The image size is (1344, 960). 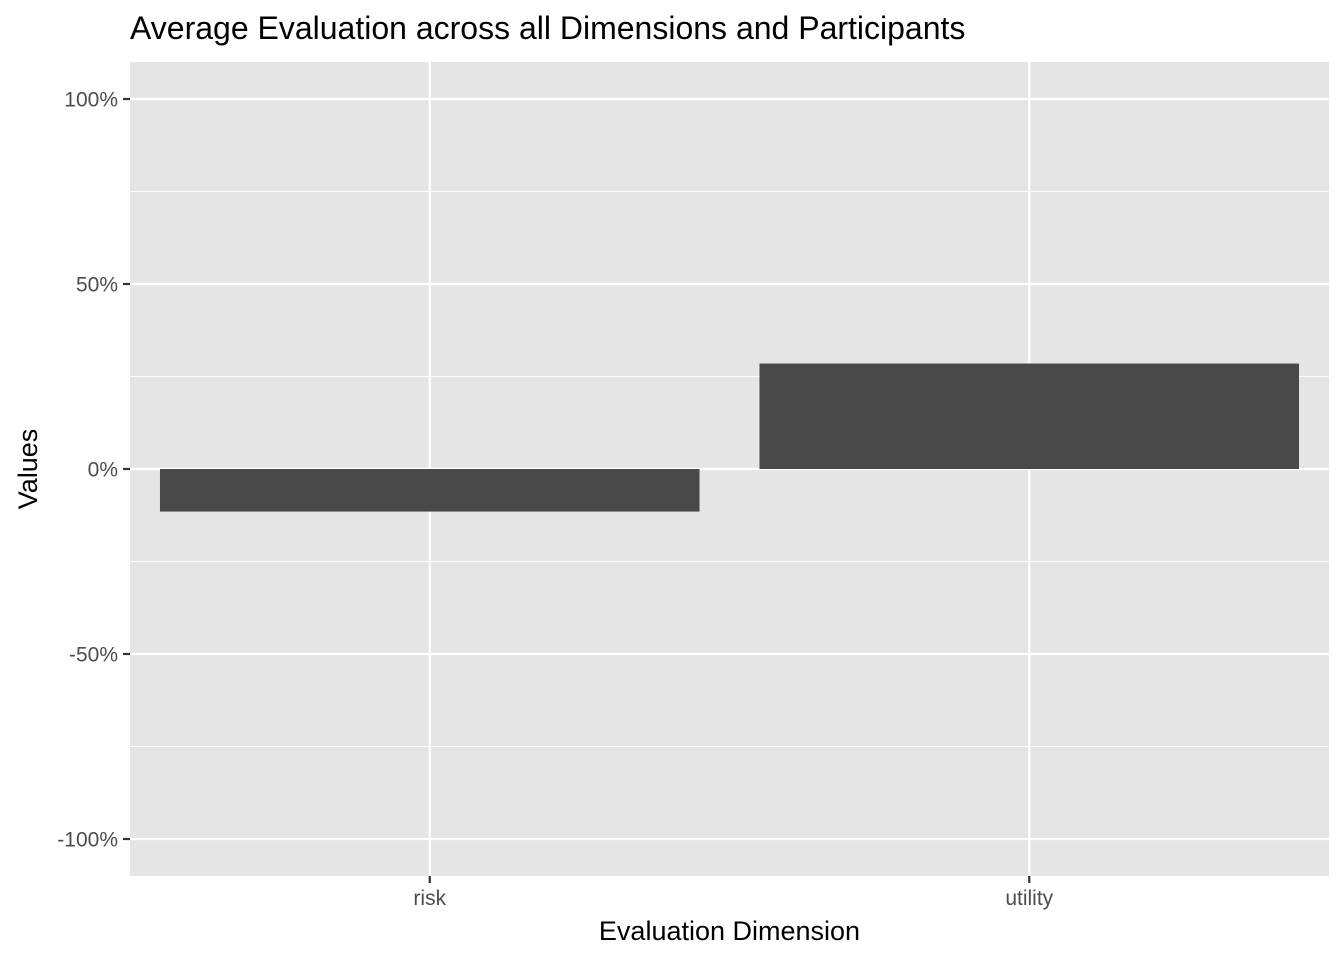 I want to click on y-tick-label: 100%, so click(x=91, y=100).